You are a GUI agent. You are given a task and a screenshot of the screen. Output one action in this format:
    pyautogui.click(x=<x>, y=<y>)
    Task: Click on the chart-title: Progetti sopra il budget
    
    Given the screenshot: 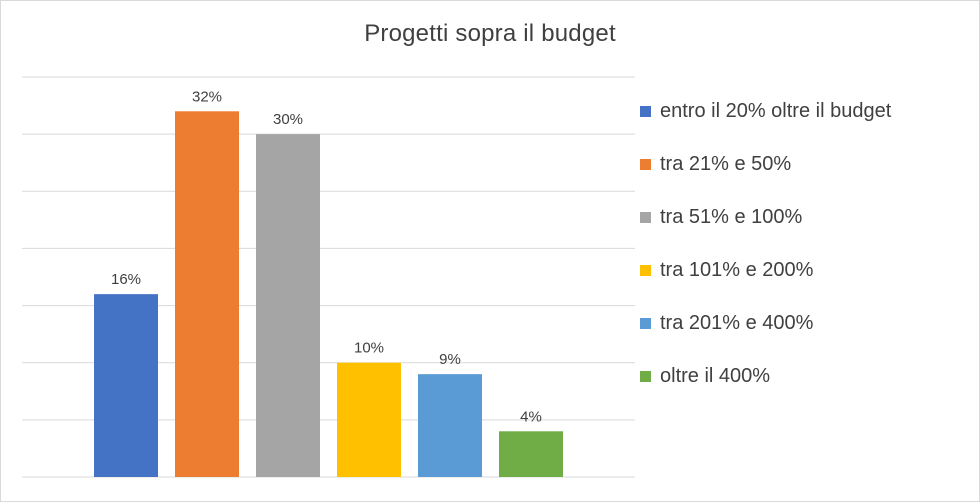 What is the action you would take?
    pyautogui.click(x=490, y=33)
    